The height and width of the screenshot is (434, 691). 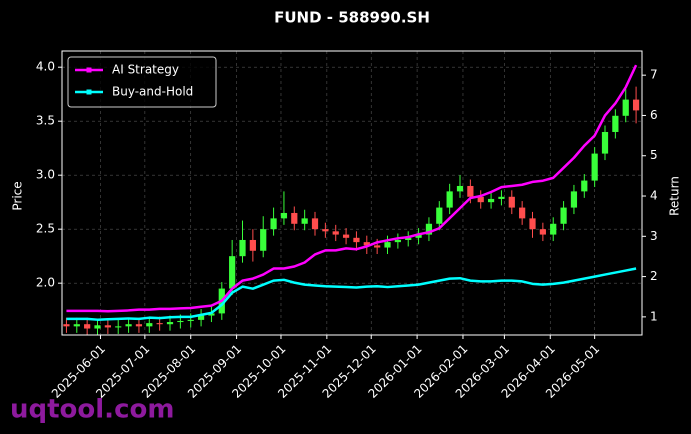 What do you see at coordinates (351, 294) in the screenshot?
I see `series-line` at bounding box center [351, 294].